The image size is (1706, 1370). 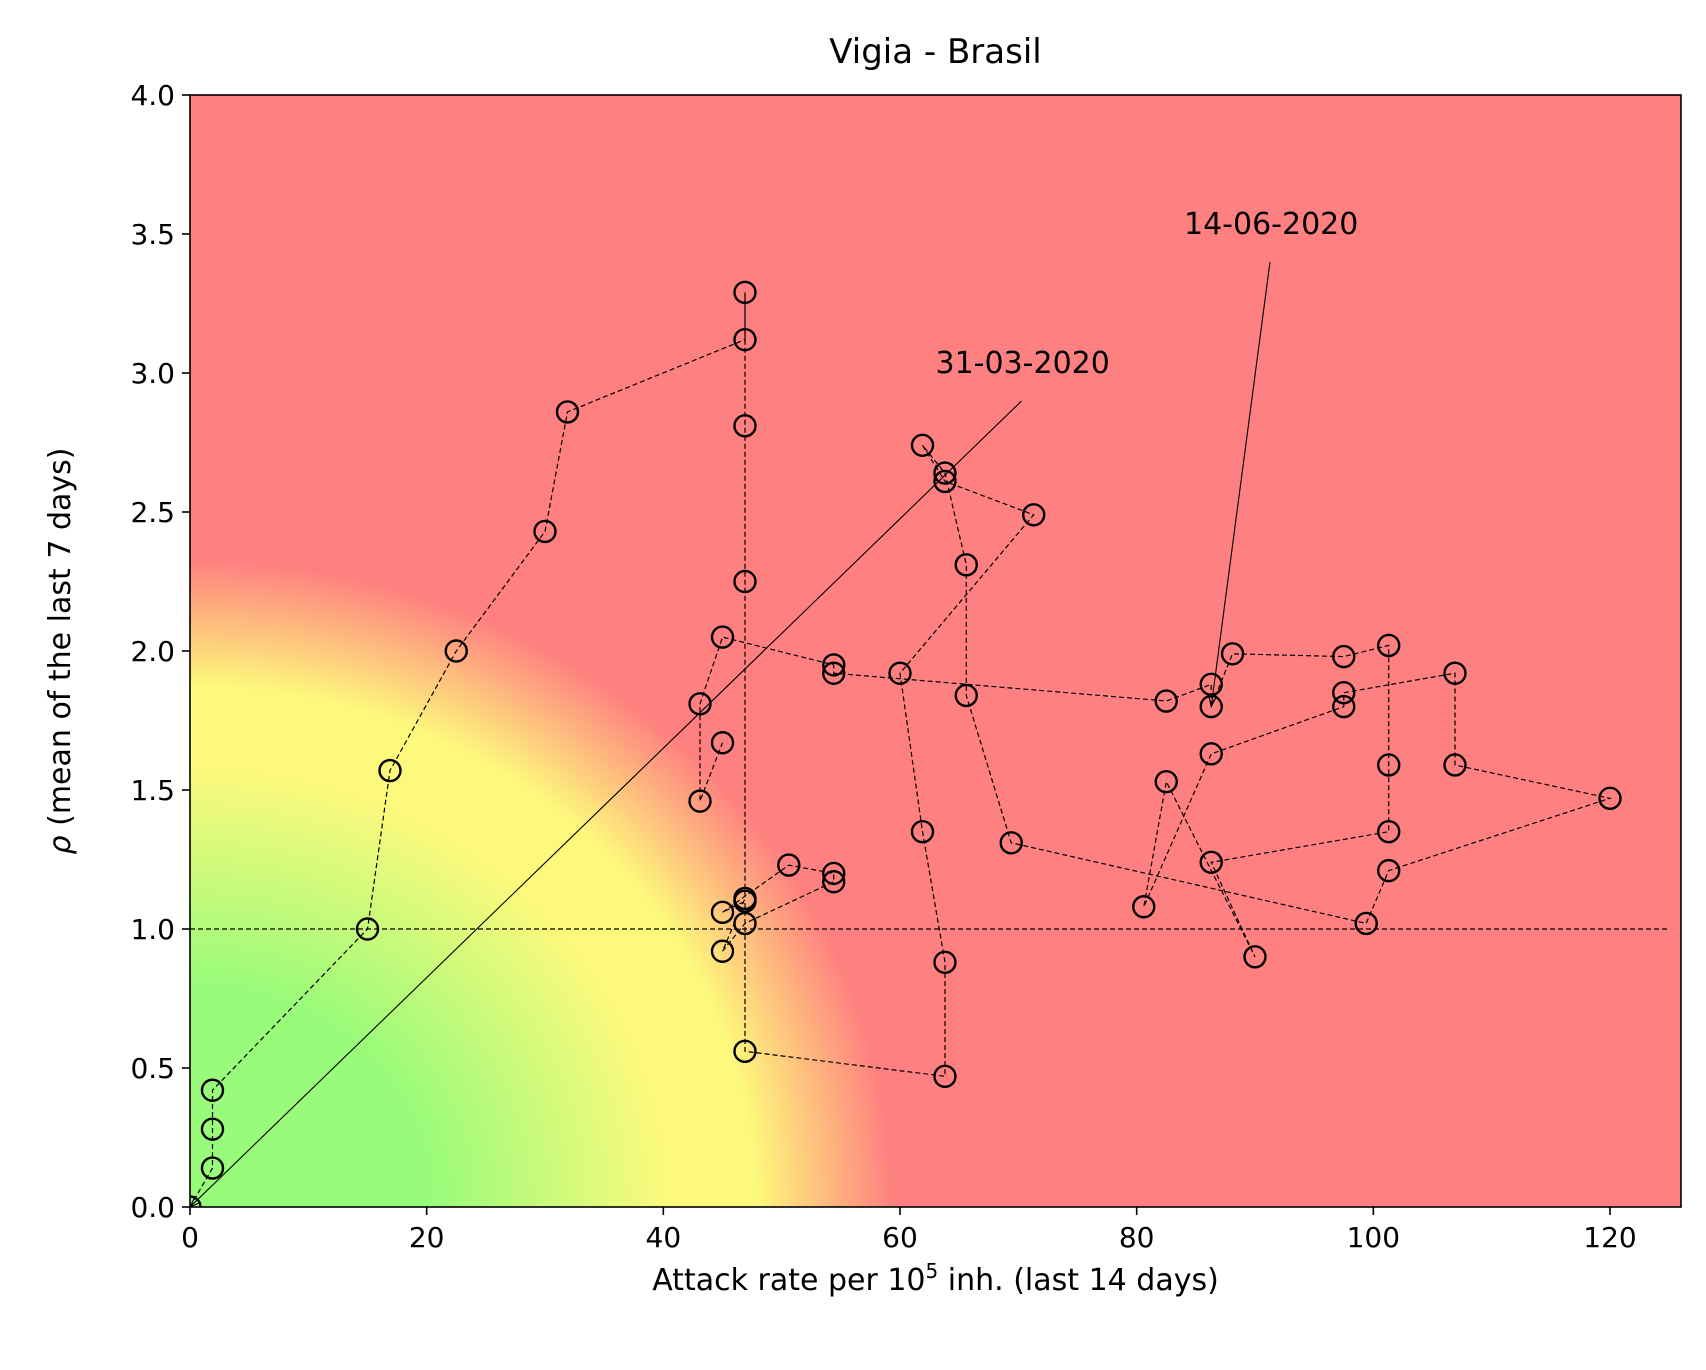 What do you see at coordinates (152, 512) in the screenshot?
I see `y-tick-label: 2.5` at bounding box center [152, 512].